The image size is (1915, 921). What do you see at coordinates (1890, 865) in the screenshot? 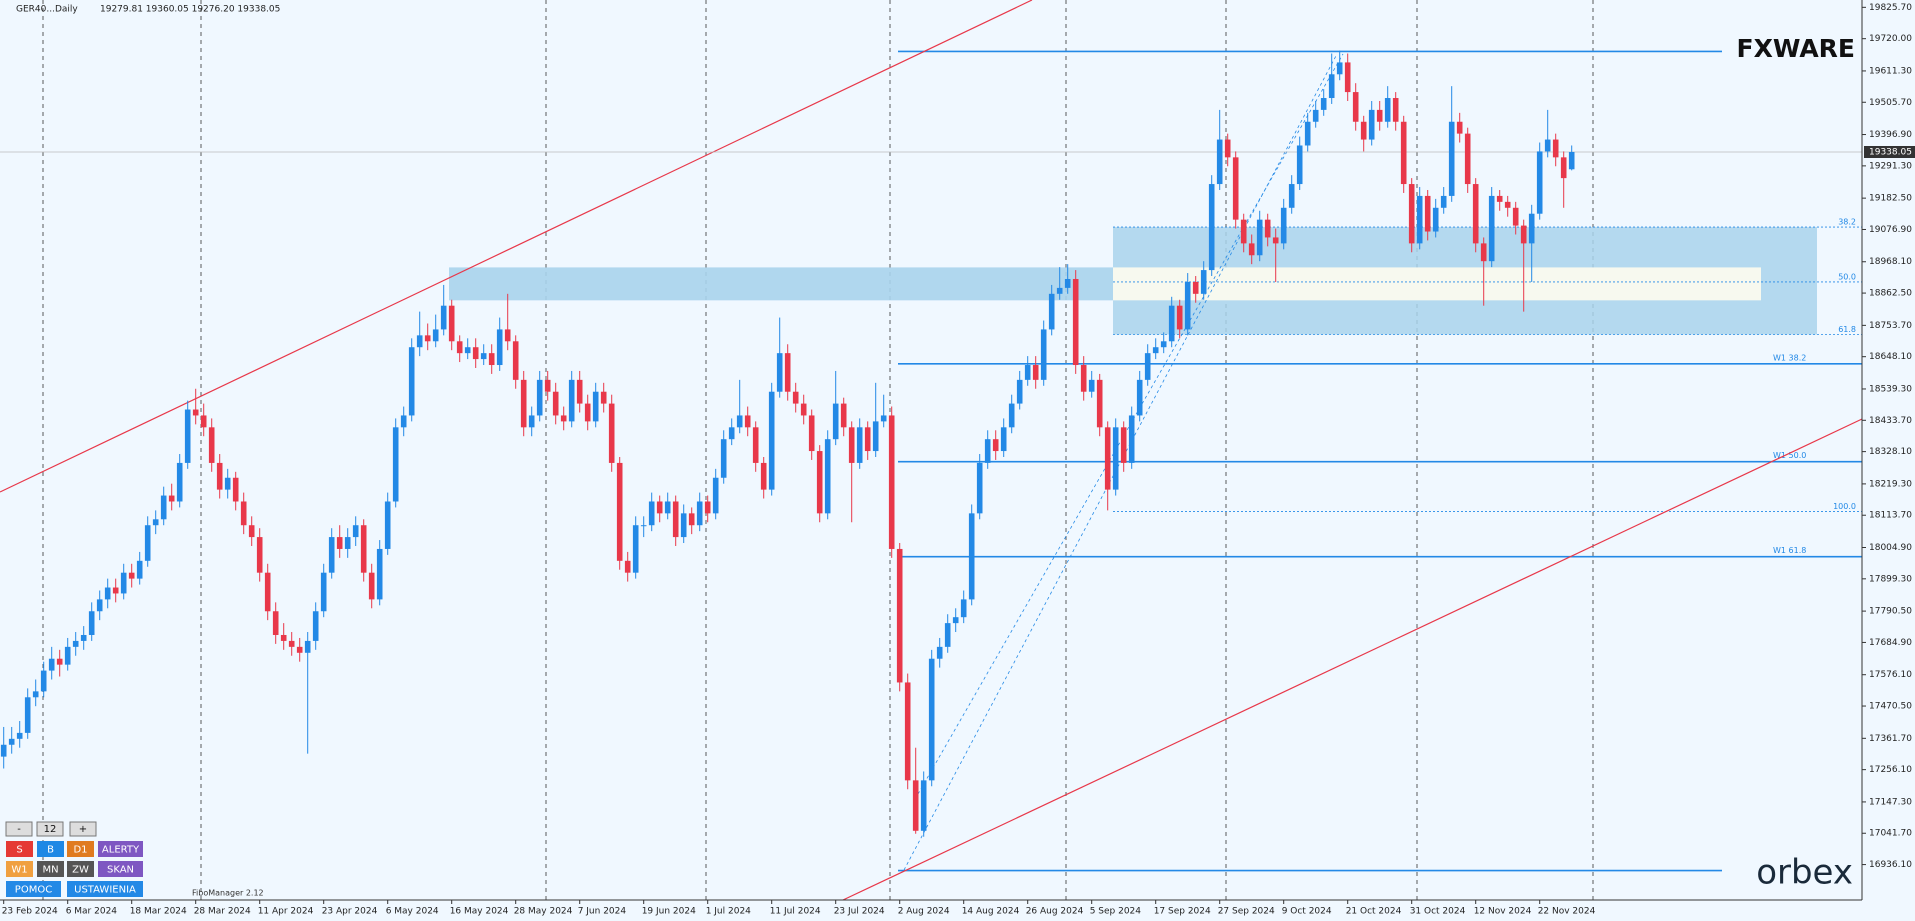
I see `y-tick-label: 16936.10` at bounding box center [1890, 865].